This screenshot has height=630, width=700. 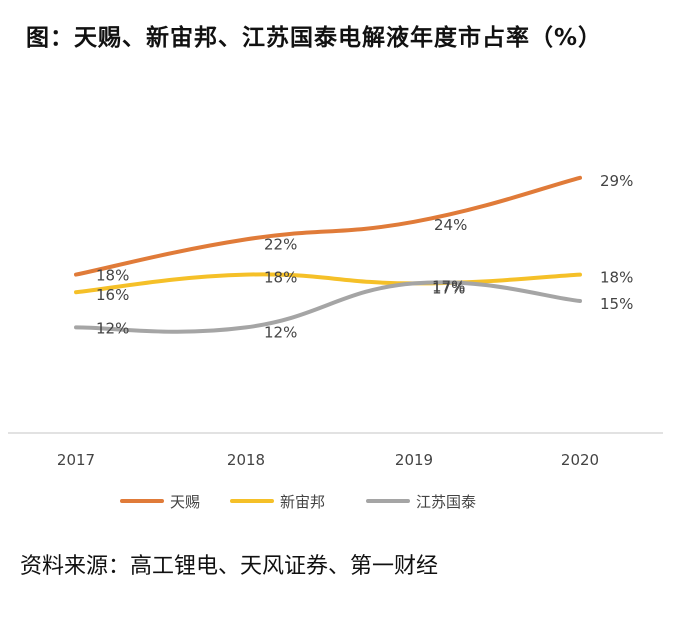 I want to click on legend: 天赐 新宙邦 江苏国泰, so click(x=298, y=502).